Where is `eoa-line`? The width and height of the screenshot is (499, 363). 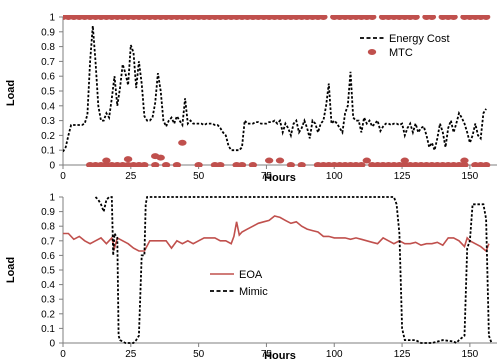
eoa-line is located at coordinates (276, 234).